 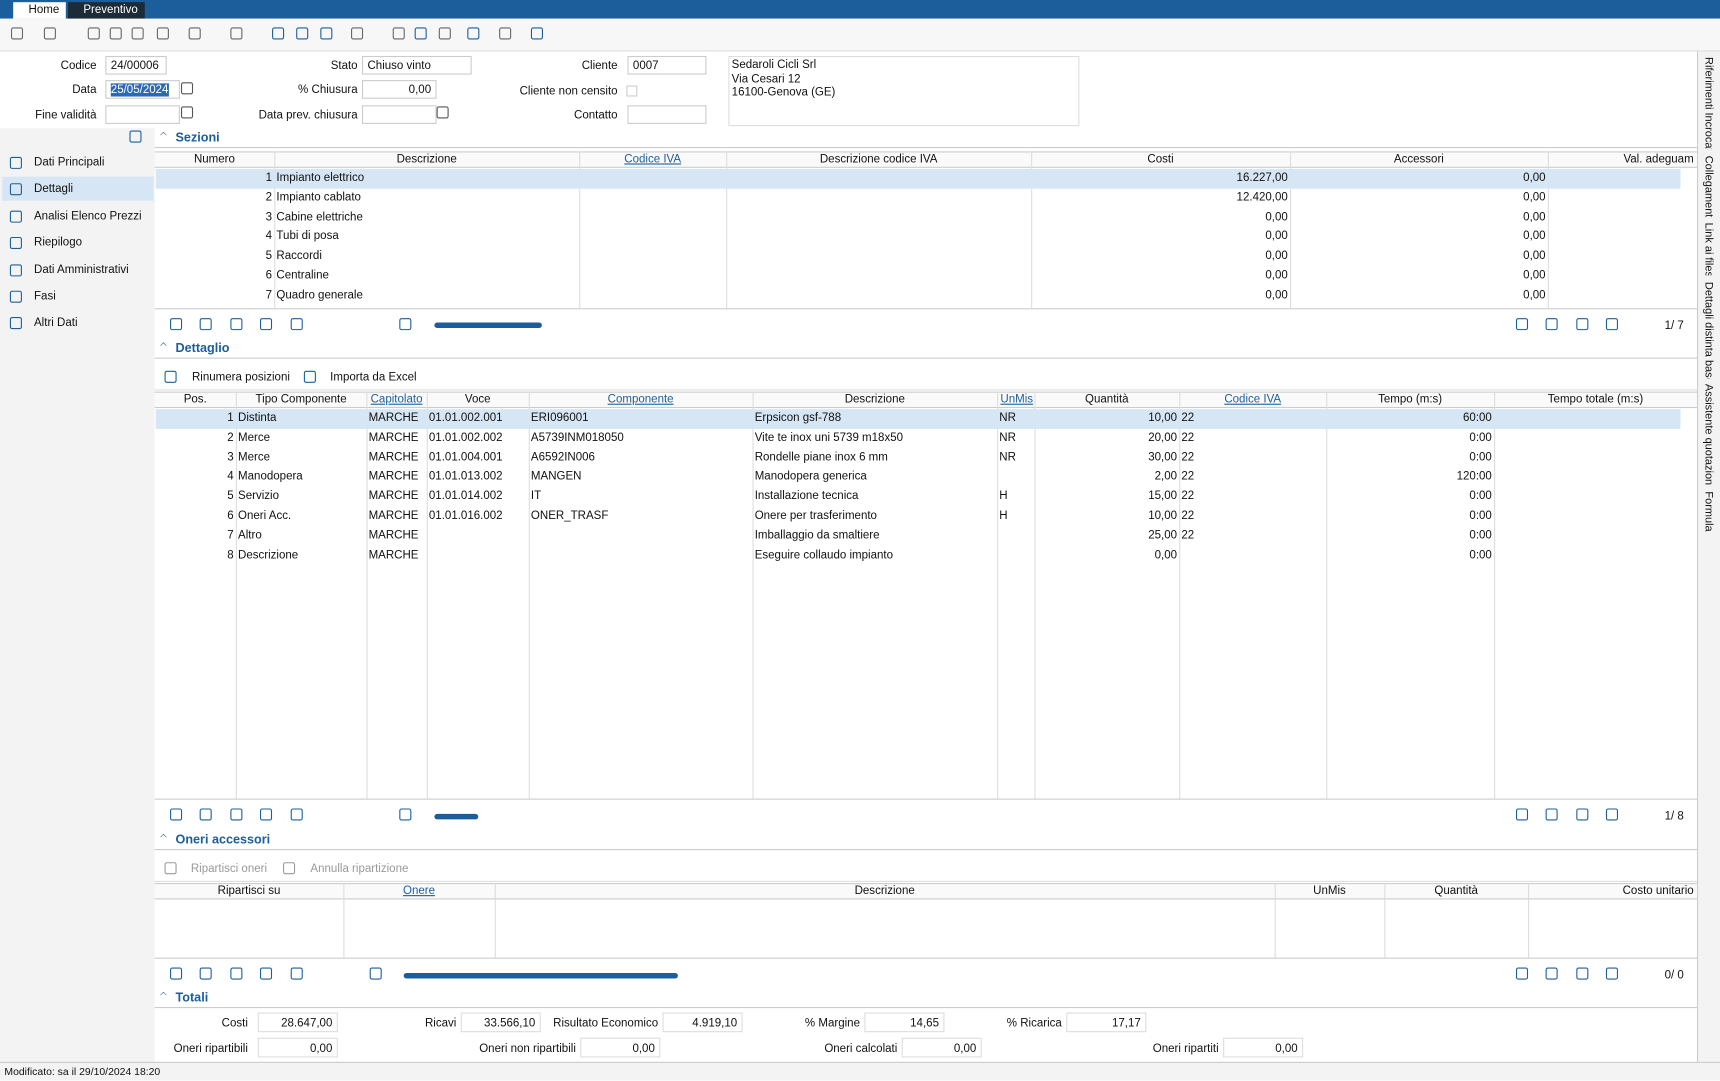 What do you see at coordinates (416, 65) in the screenshot?
I see `field-input: Chiuso vinto` at bounding box center [416, 65].